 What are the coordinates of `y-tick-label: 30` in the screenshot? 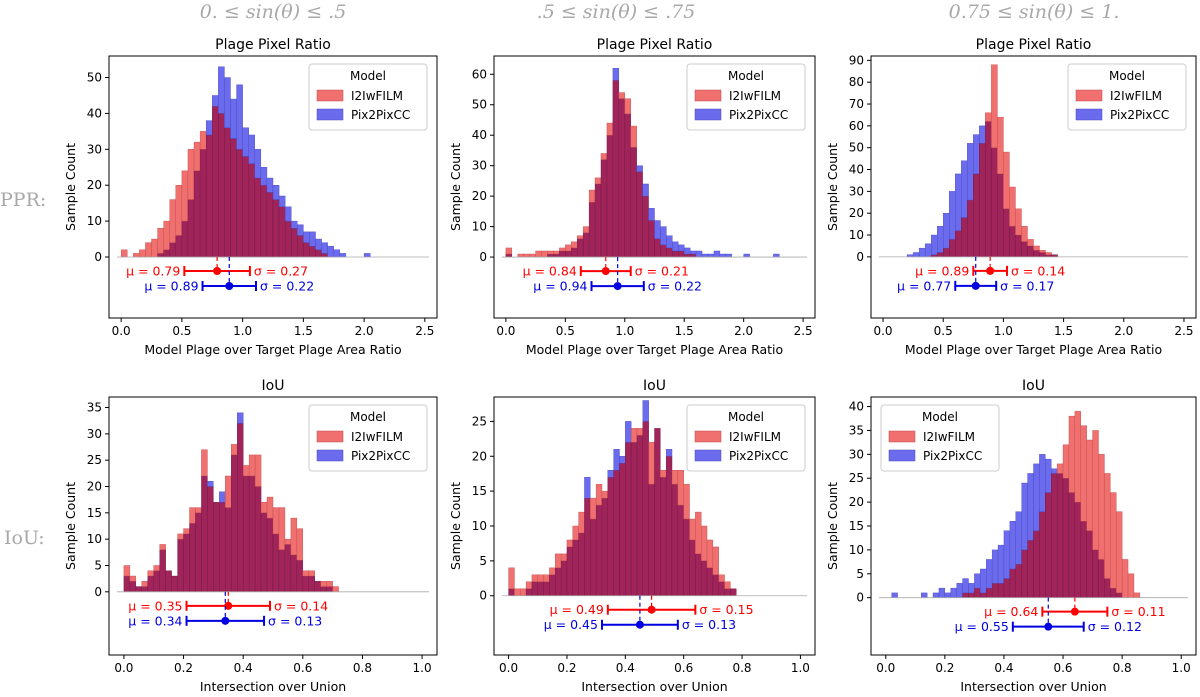 It's located at (94, 434).